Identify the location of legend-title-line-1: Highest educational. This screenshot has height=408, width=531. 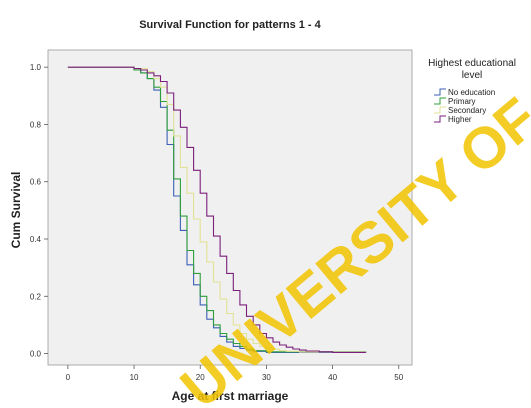
(472, 63).